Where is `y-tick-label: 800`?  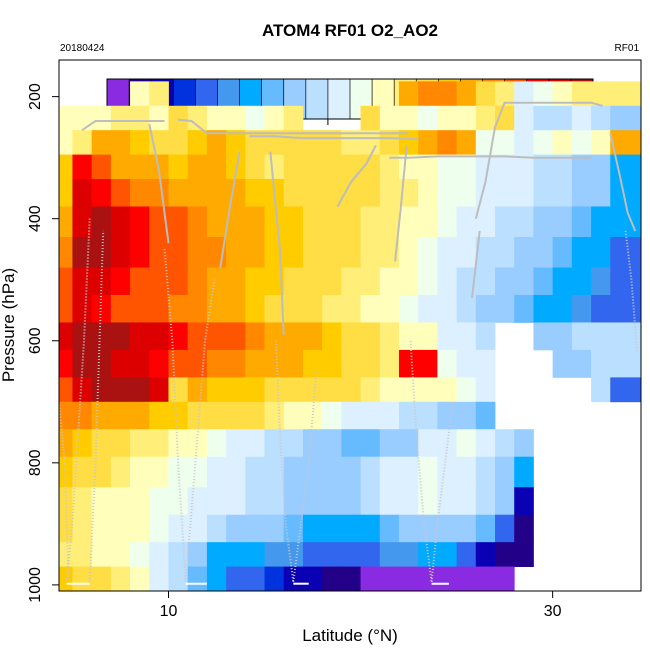 y-tick-label: 800 is located at coordinates (35, 462).